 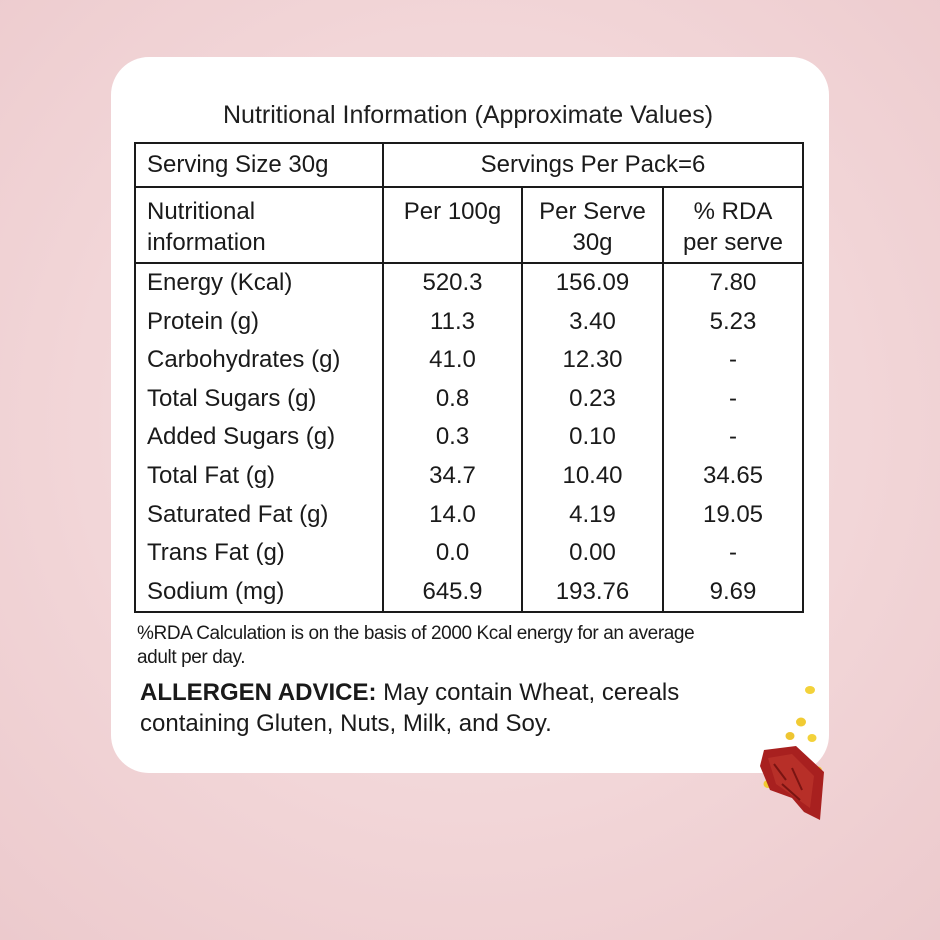 I want to click on nutrient-name: Trans Fat (g), so click(x=259, y=553).